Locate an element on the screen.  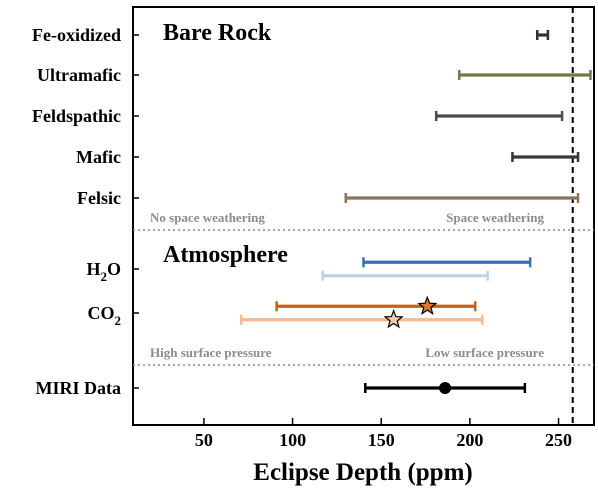
circle-marker is located at coordinates (445, 388).